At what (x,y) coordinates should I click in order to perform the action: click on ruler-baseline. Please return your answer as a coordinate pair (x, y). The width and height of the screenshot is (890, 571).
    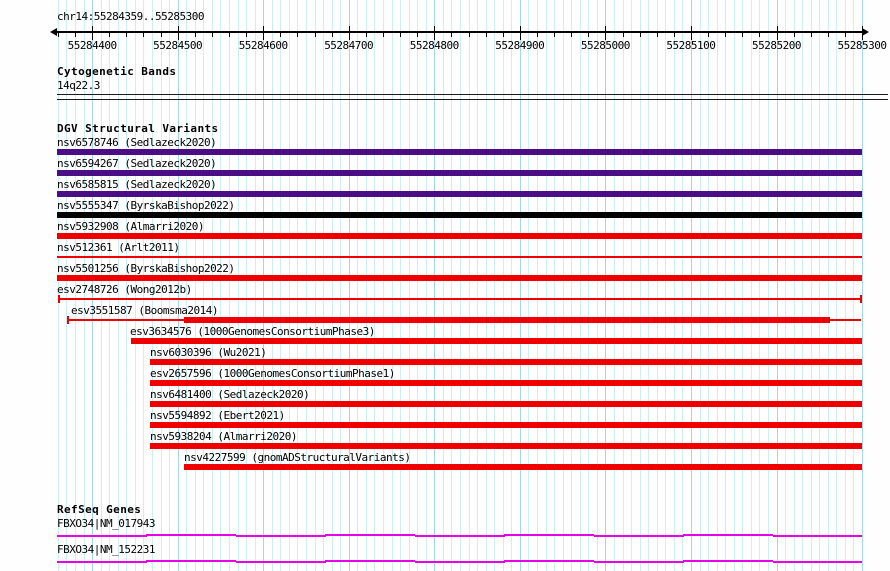
    Looking at the image, I should click on (459, 32).